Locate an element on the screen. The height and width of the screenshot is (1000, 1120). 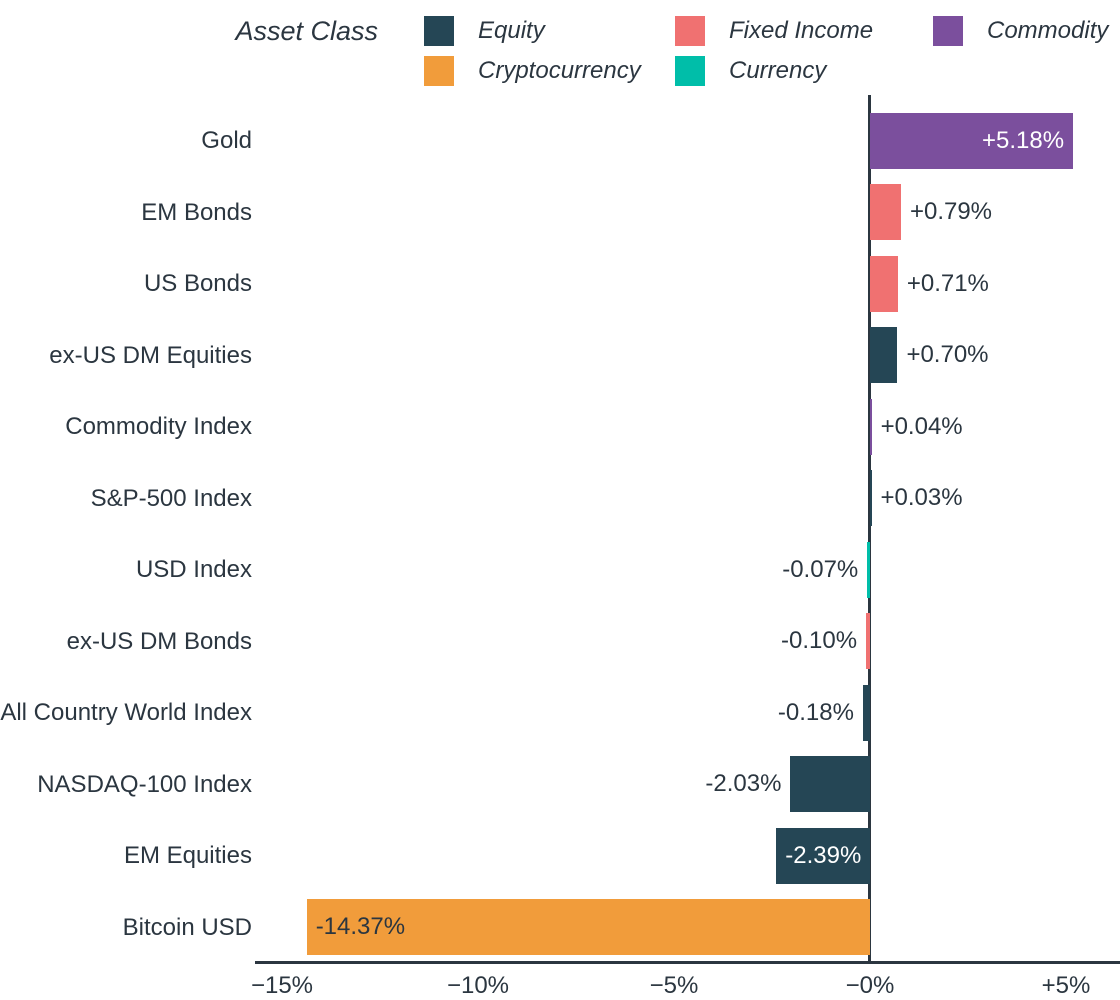
legend-entry-equity: Equity is located at coordinates (484, 31).